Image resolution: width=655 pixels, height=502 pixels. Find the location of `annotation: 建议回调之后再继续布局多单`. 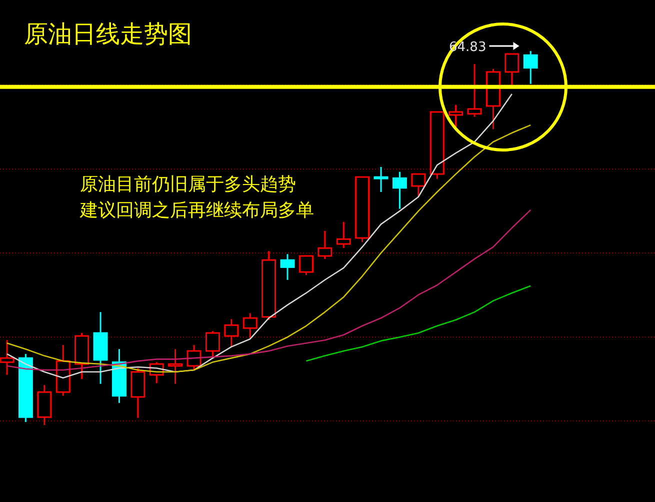

annotation: 建议回调之后再继续布局多单 is located at coordinates (197, 210).